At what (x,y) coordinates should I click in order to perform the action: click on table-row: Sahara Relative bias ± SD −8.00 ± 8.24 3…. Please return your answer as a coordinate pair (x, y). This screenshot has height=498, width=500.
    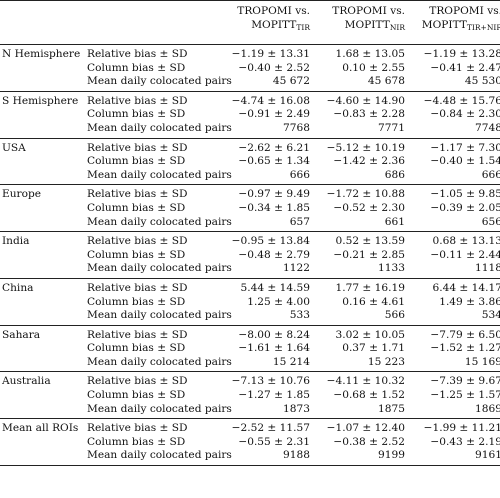
    Looking at the image, I should click on (250, 333).